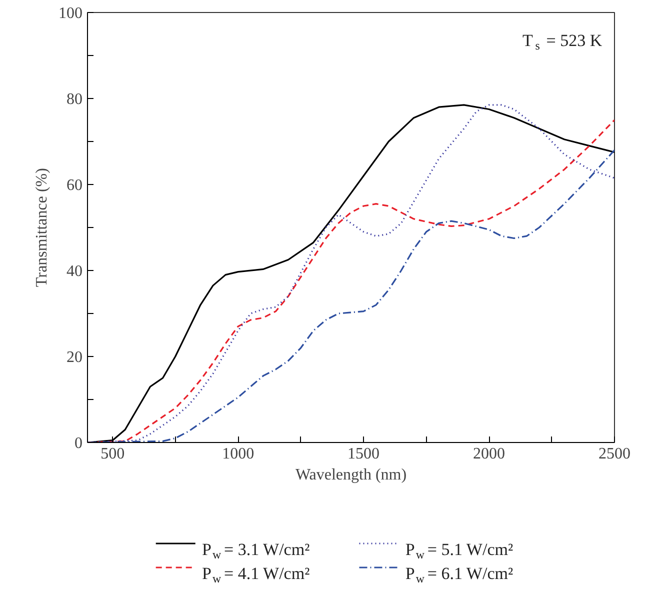 The width and height of the screenshot is (652, 589). What do you see at coordinates (42, 227) in the screenshot?
I see `y-axis-title: Transmittance (%)` at bounding box center [42, 227].